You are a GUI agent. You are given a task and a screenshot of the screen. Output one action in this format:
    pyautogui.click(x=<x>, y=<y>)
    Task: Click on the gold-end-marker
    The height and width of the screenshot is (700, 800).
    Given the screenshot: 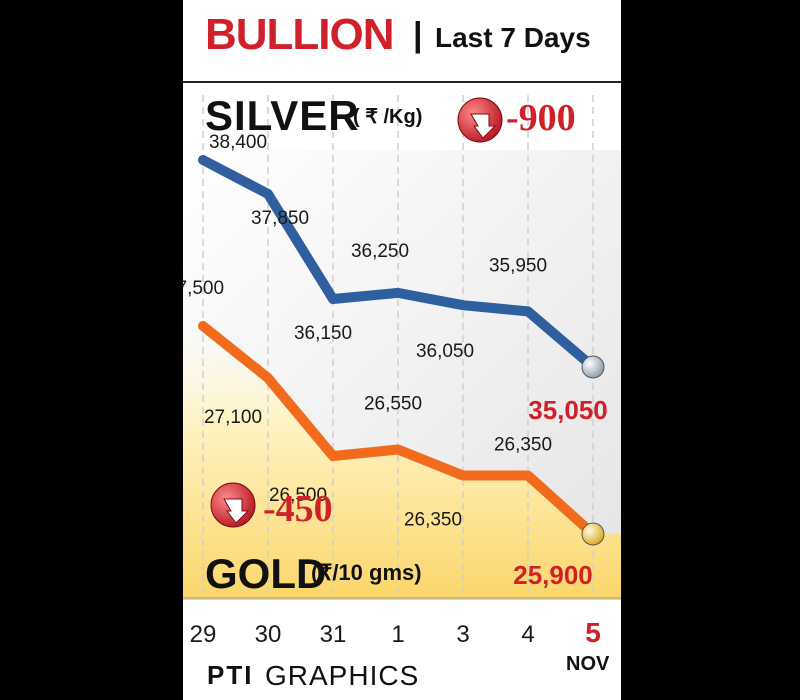 What is the action you would take?
    pyautogui.click(x=593, y=534)
    